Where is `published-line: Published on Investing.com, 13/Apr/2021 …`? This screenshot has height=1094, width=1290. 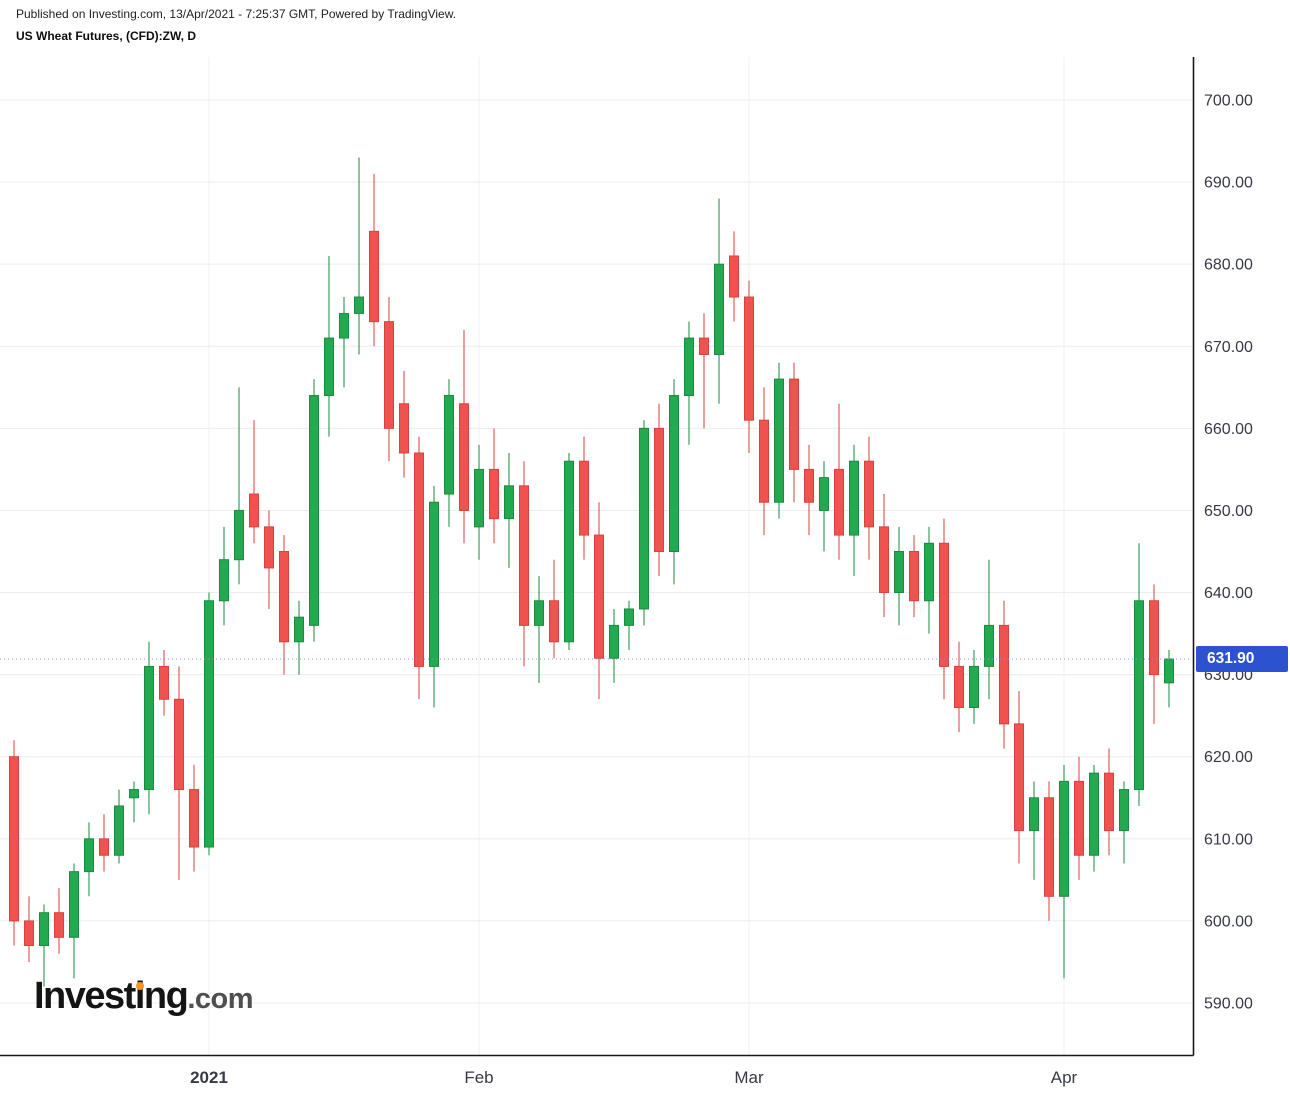 published-line: Published on Investing.com, 13/Apr/2021 … is located at coordinates (236, 14).